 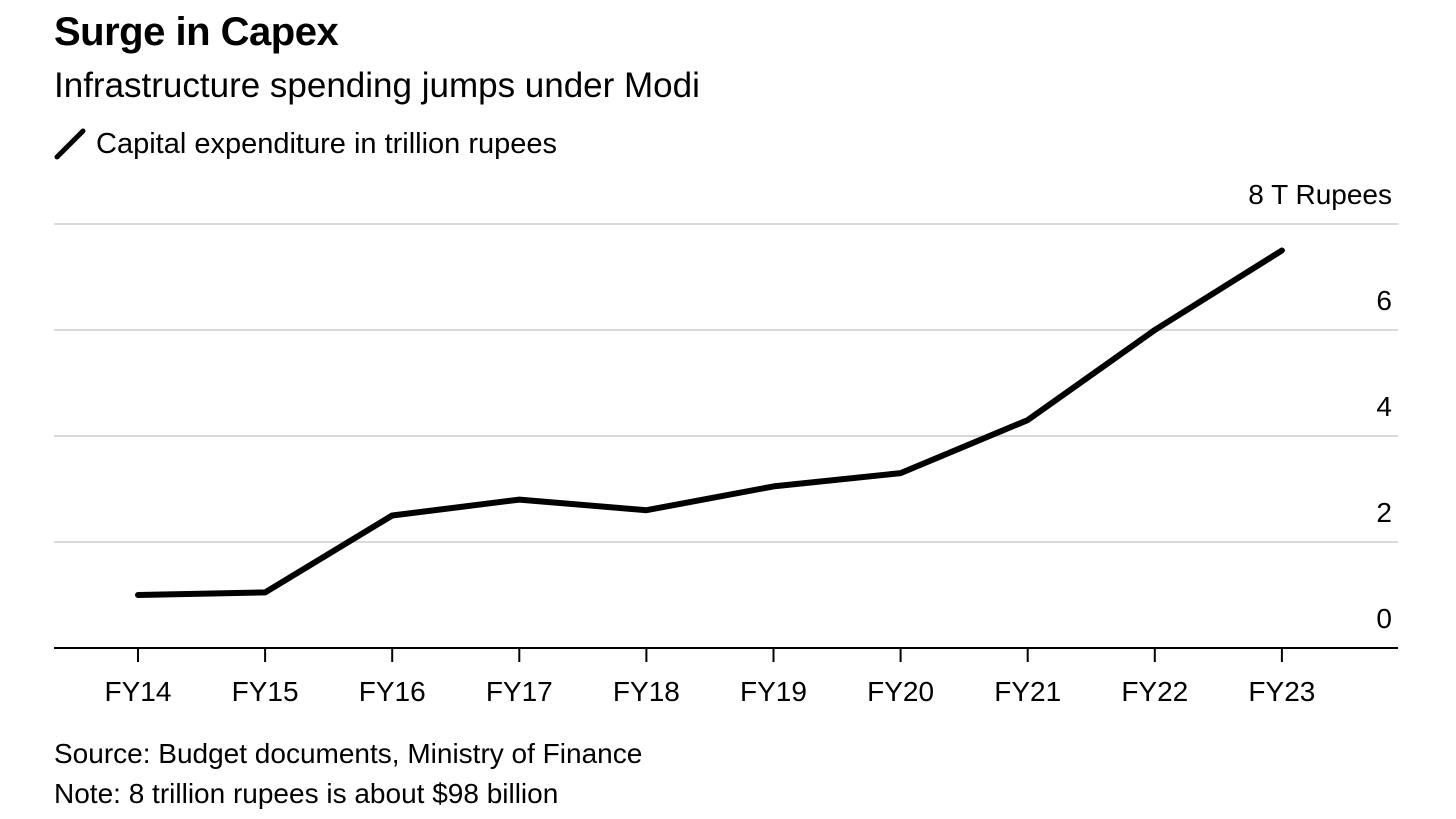 I want to click on x-tick-label: FY19, so click(x=773, y=691).